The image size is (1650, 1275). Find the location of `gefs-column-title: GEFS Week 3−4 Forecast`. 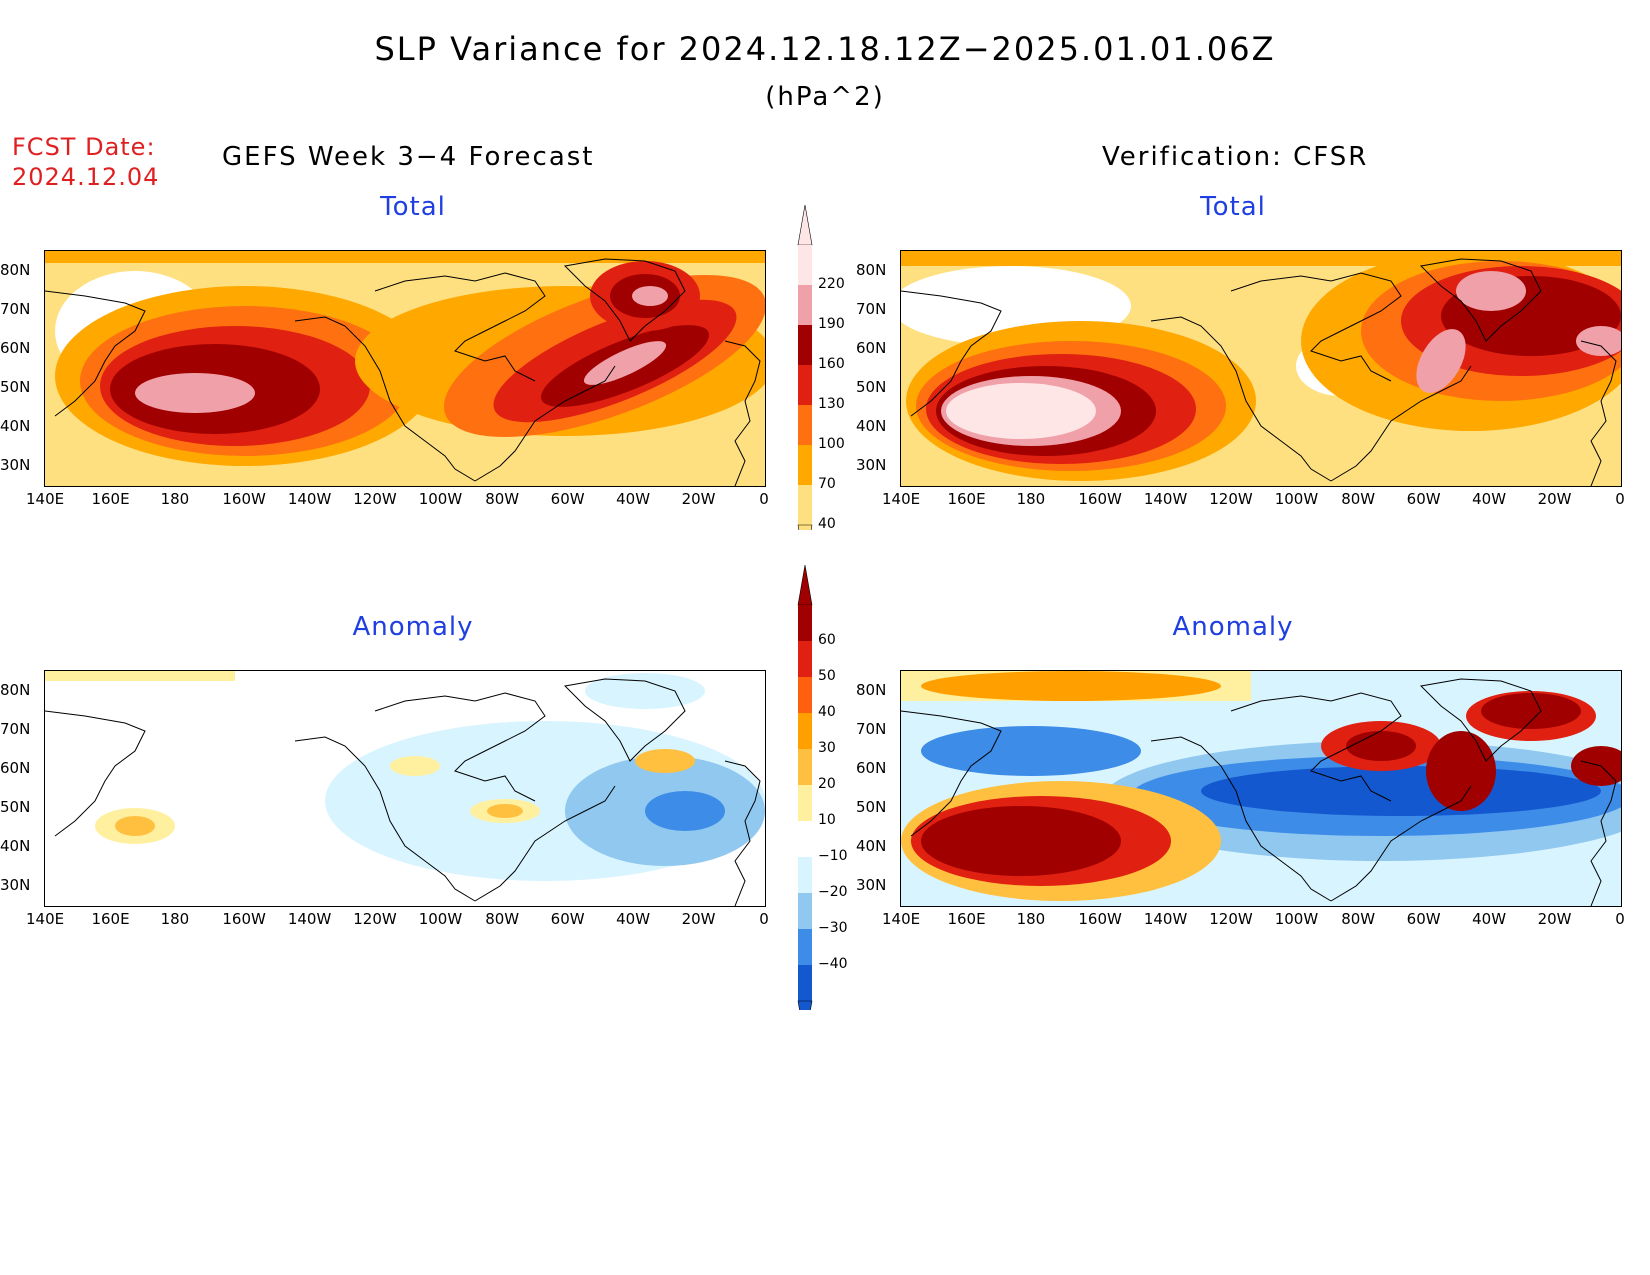

gefs-column-title: GEFS Week 3−4 Forecast is located at coordinates (408, 157).